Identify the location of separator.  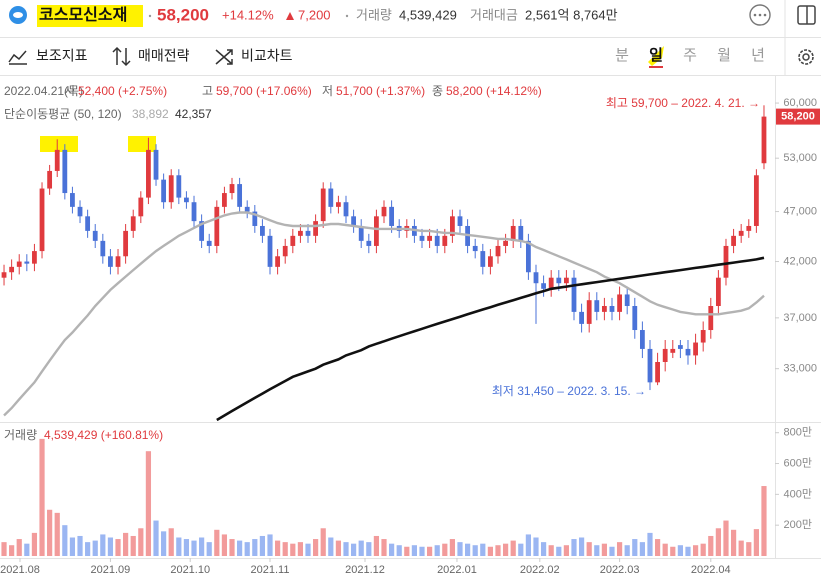
(347, 16).